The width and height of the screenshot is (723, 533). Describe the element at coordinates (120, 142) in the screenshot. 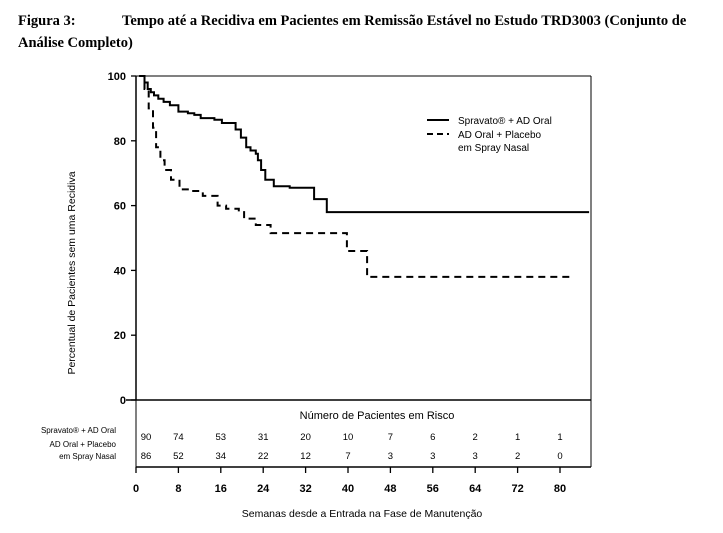

I see `y-tick-label: 80` at that location.